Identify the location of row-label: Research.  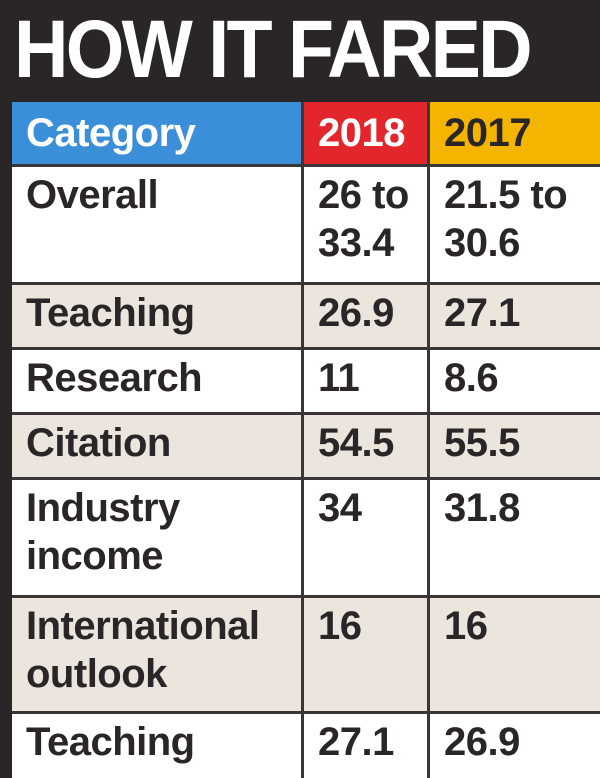
(156, 381).